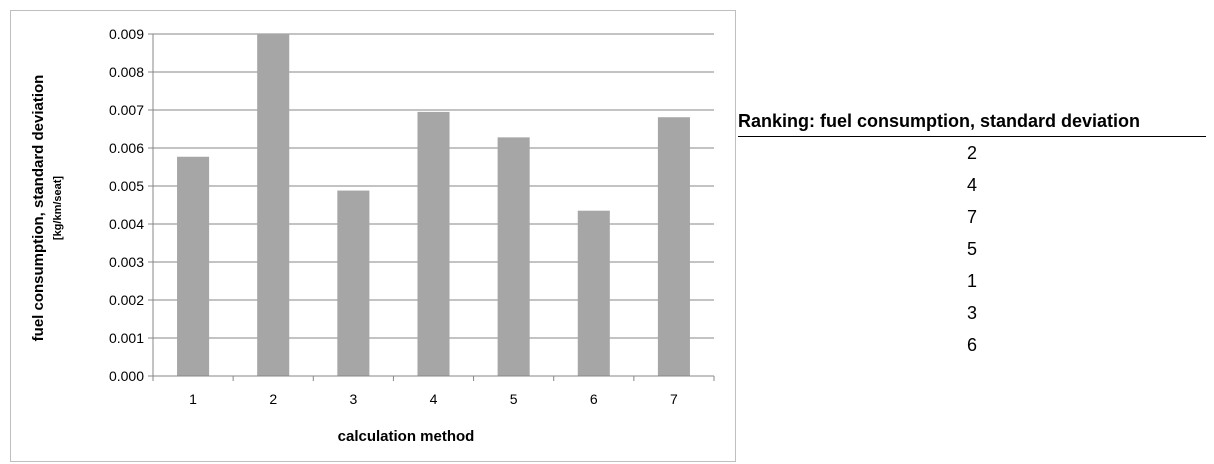 The image size is (1214, 464). I want to click on ranking-item: 4, so click(971, 185).